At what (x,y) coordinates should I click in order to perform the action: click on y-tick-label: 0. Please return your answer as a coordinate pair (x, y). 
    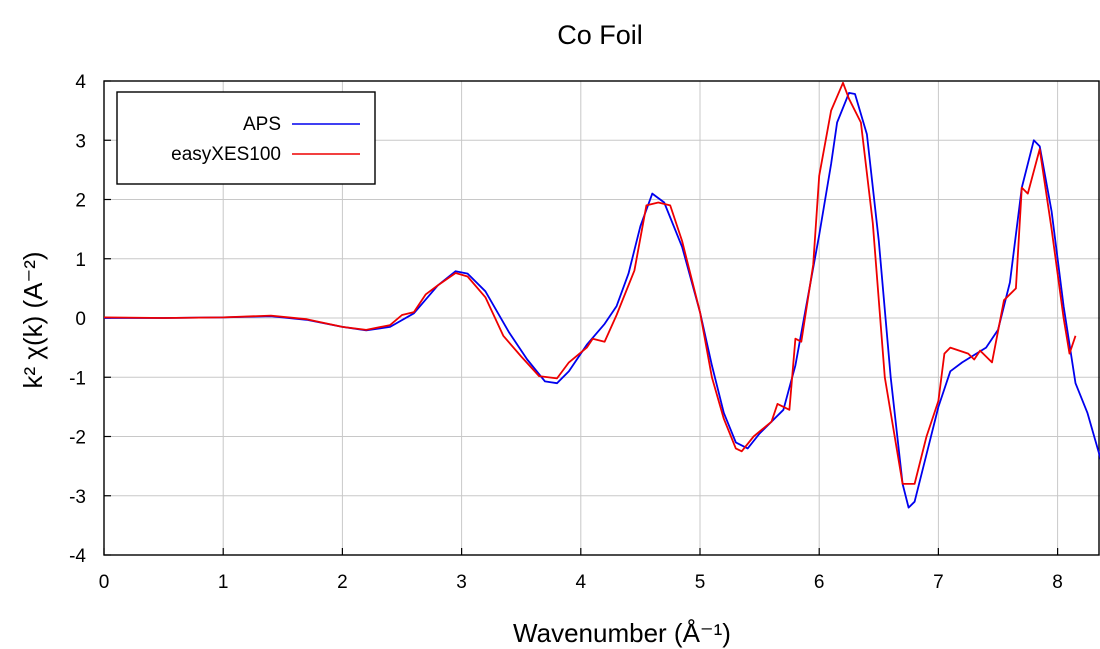
    Looking at the image, I should click on (80, 319).